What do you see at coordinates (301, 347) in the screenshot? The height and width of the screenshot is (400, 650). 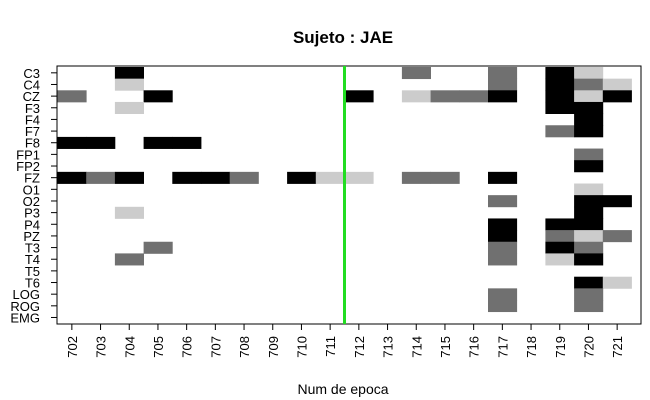 I see `x-tick-label: 710` at bounding box center [301, 347].